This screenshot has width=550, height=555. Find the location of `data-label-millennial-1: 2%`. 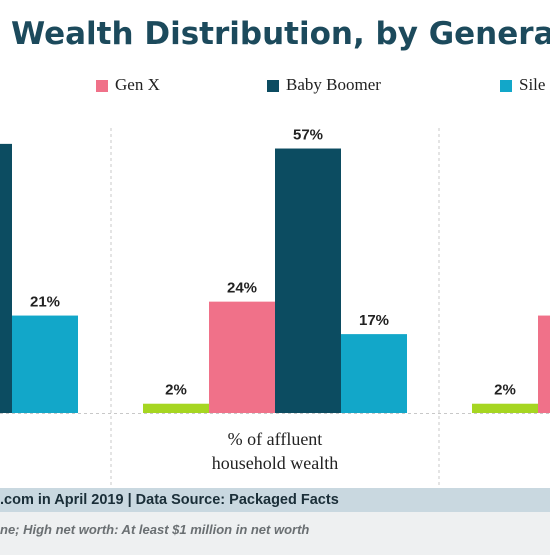

data-label-millennial-1: 2% is located at coordinates (176, 390).